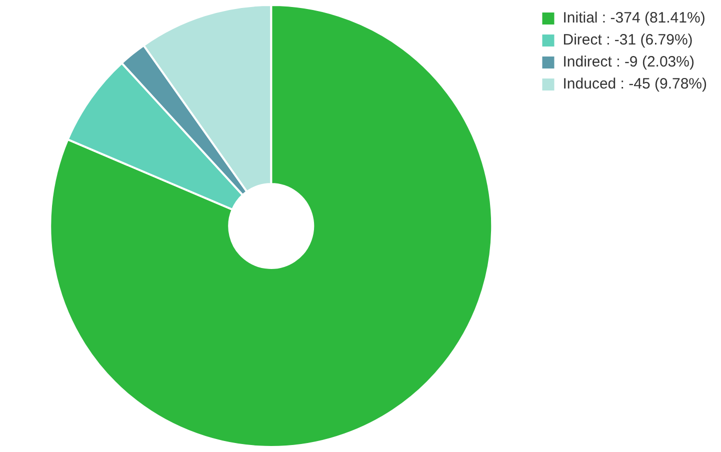 The width and height of the screenshot is (721, 452). What do you see at coordinates (628, 62) in the screenshot?
I see `legend-label: Indirect : -9 (2.03%)` at bounding box center [628, 62].